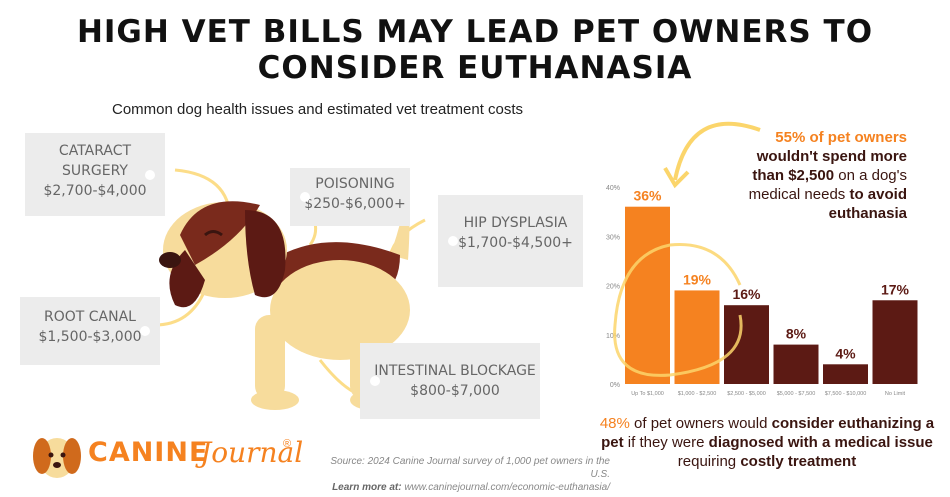  I want to click on dog-front-leg, so click(270, 357).